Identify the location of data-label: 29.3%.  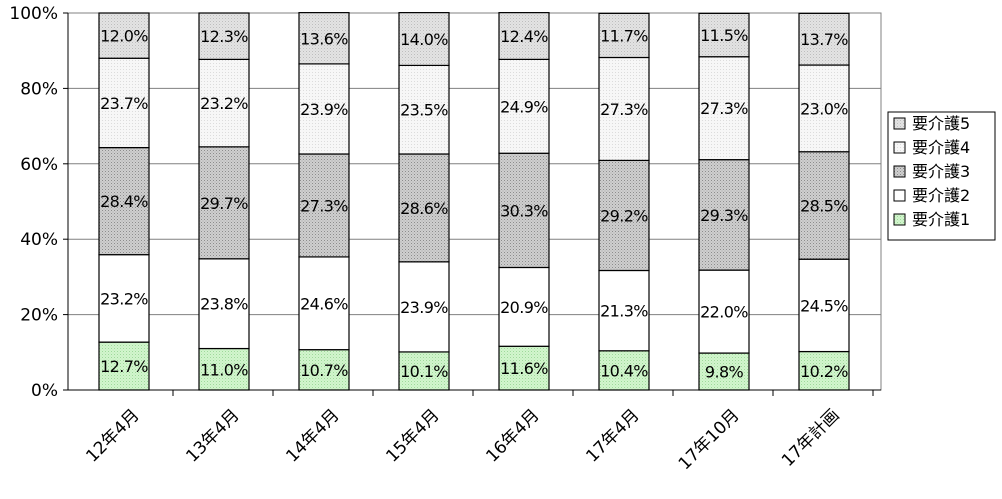
(724, 215).